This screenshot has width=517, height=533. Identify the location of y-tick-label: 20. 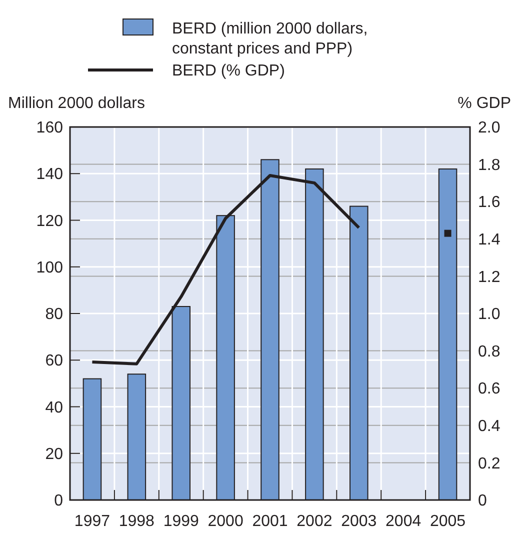
(54, 454).